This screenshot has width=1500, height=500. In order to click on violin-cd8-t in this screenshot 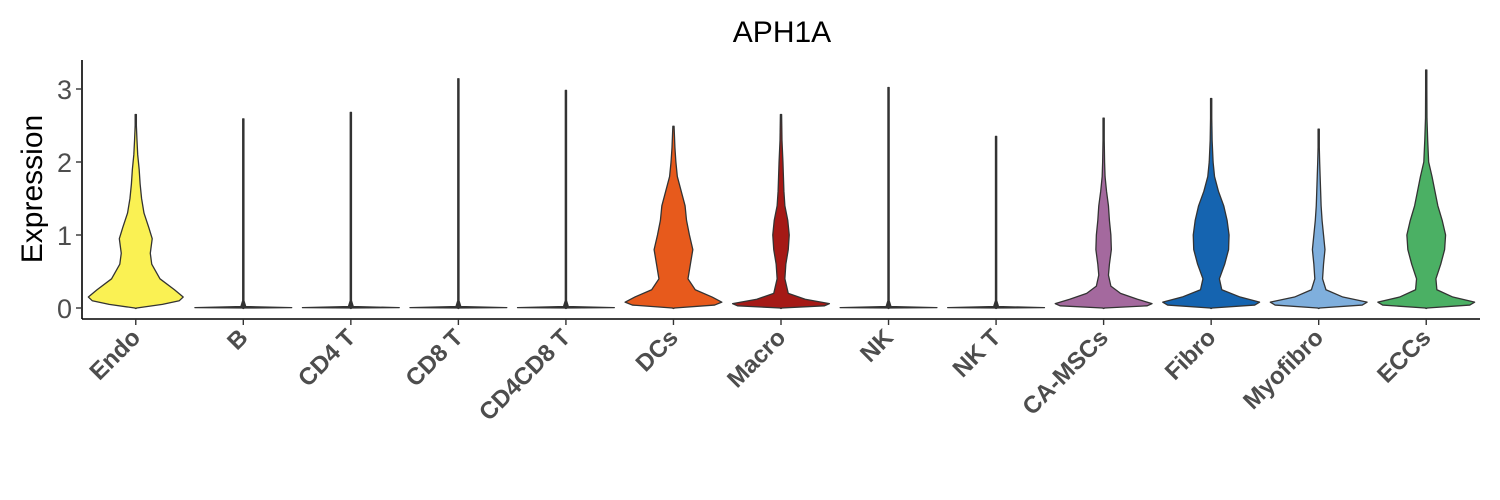, I will do `click(458, 194)`.